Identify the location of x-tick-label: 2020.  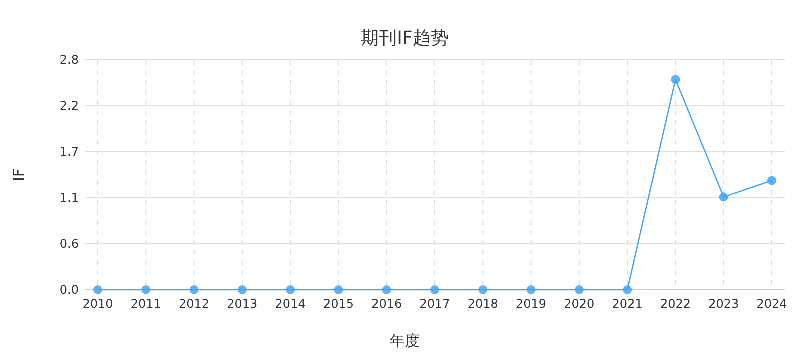
(579, 304).